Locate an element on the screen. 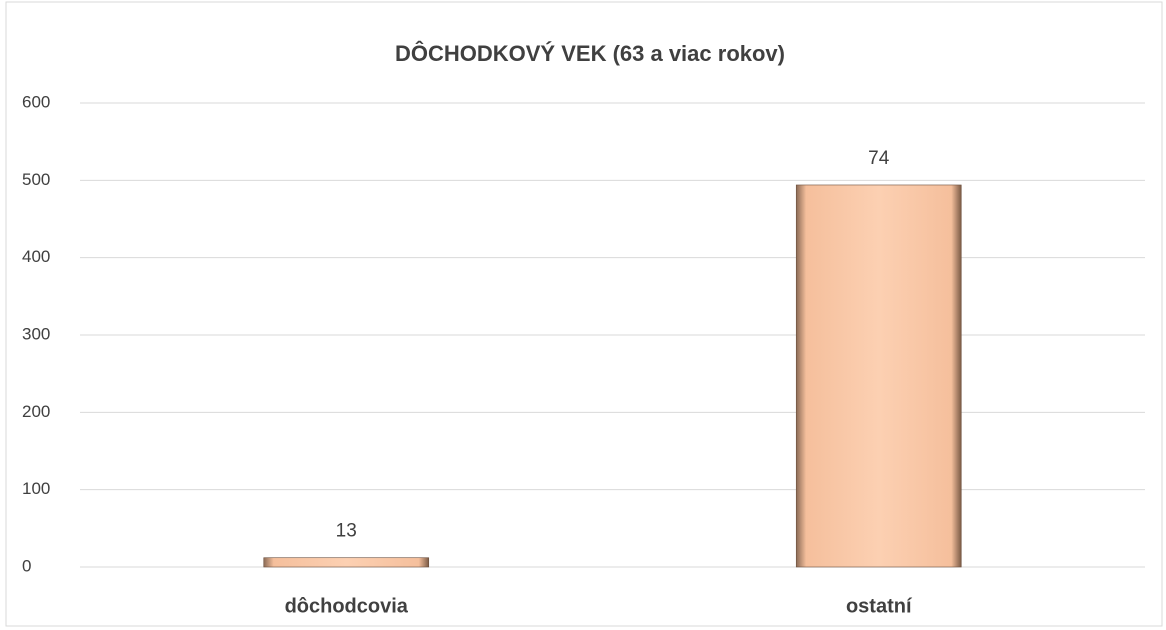 This screenshot has width=1166, height=630. chart-title: DÔCHODKOVÝ VEK (63 a viac rokov) is located at coordinates (590, 53).